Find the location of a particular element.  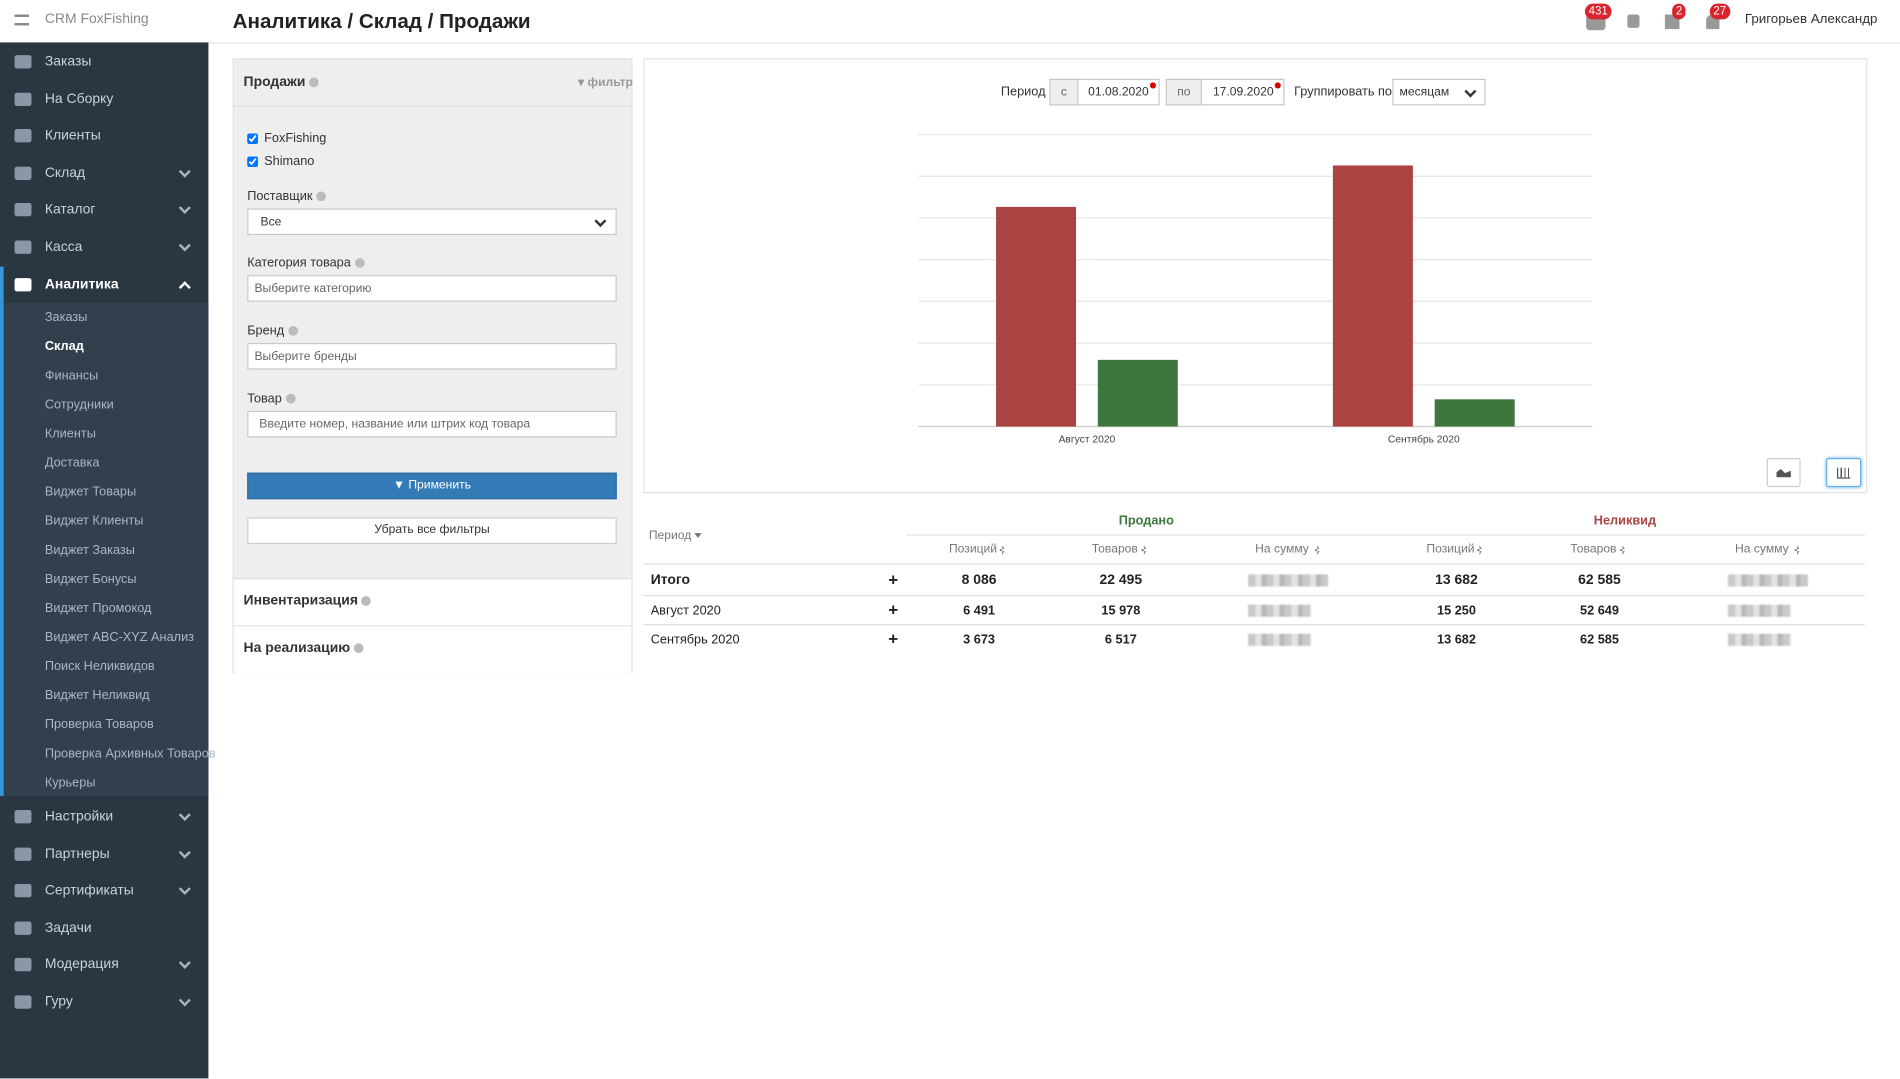

submenu-item: Клиенты is located at coordinates (70, 434).